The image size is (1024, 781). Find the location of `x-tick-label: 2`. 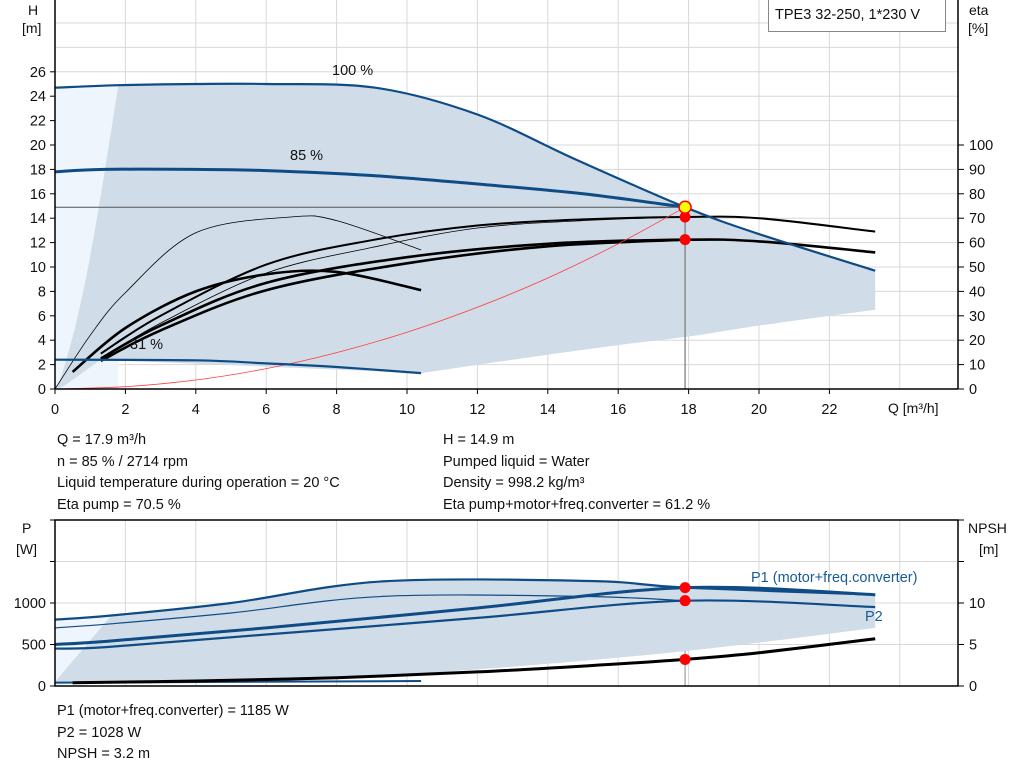

x-tick-label: 2 is located at coordinates (125, 410).